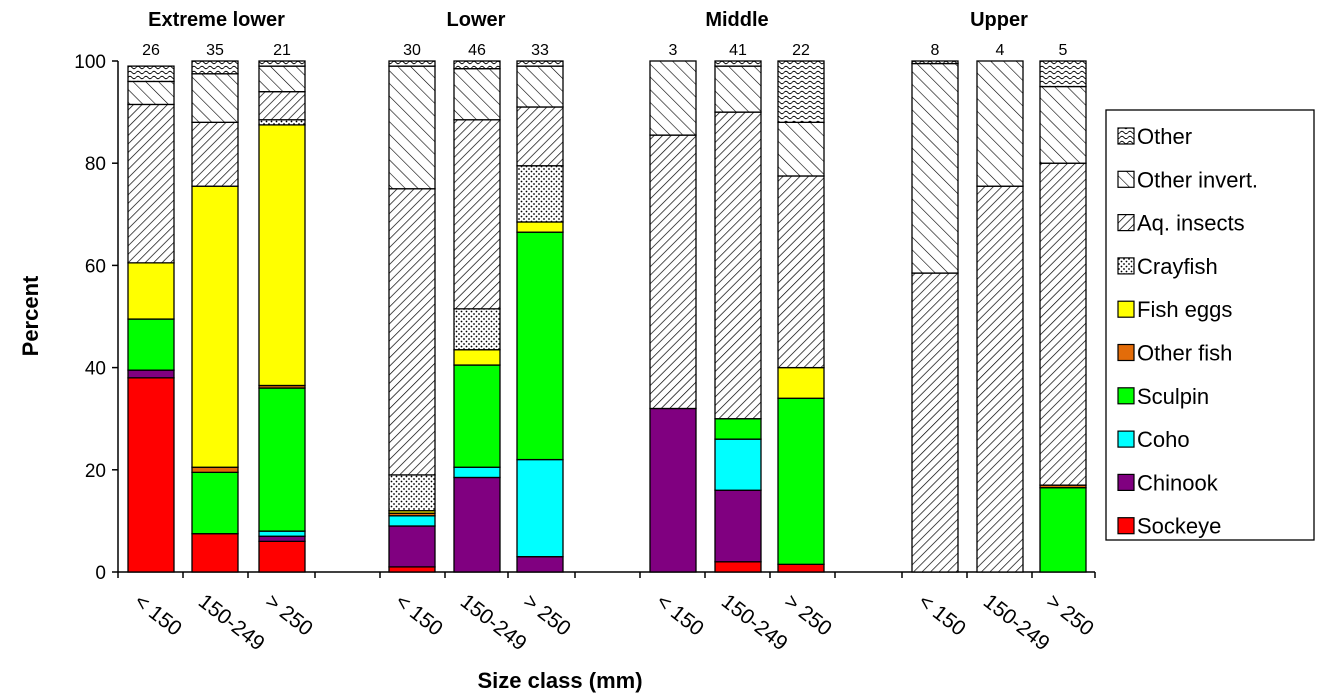 The height and width of the screenshot is (698, 1328). Describe the element at coordinates (151, 50) in the screenshot. I see `sample-size-label: 26` at that location.